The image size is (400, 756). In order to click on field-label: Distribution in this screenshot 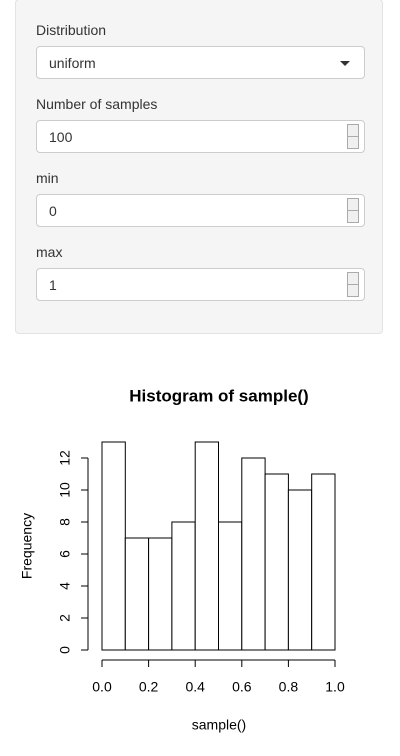, I will do `click(71, 30)`.